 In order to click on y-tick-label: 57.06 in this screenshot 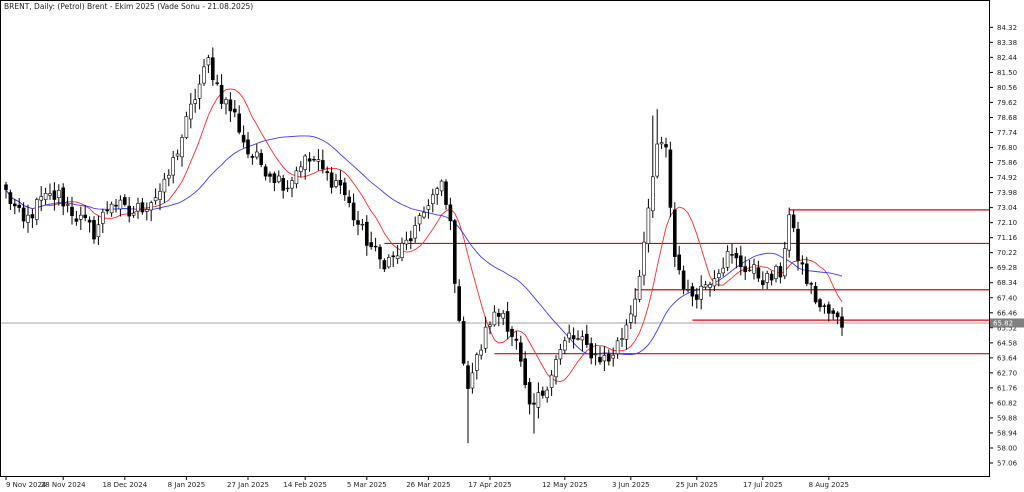, I will do `click(1007, 464)`.